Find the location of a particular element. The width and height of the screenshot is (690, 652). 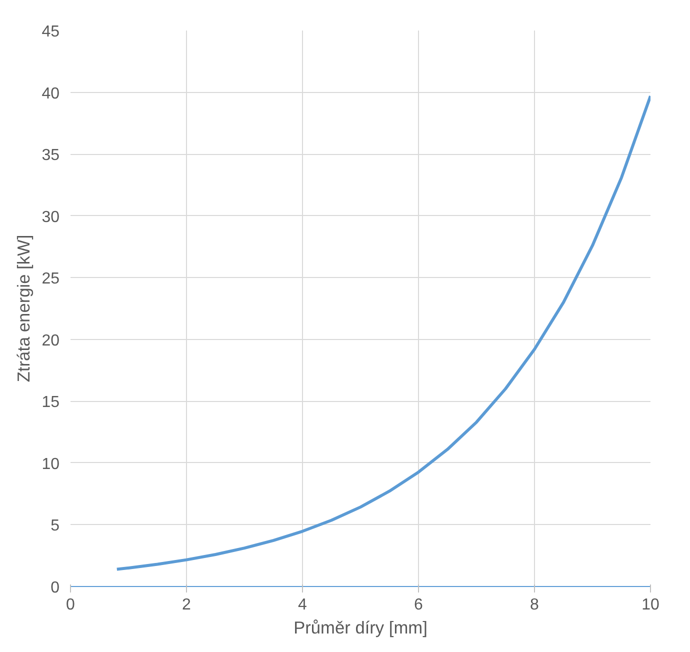

y-axis-title: Ztráta energie [kW] is located at coordinates (24, 308).